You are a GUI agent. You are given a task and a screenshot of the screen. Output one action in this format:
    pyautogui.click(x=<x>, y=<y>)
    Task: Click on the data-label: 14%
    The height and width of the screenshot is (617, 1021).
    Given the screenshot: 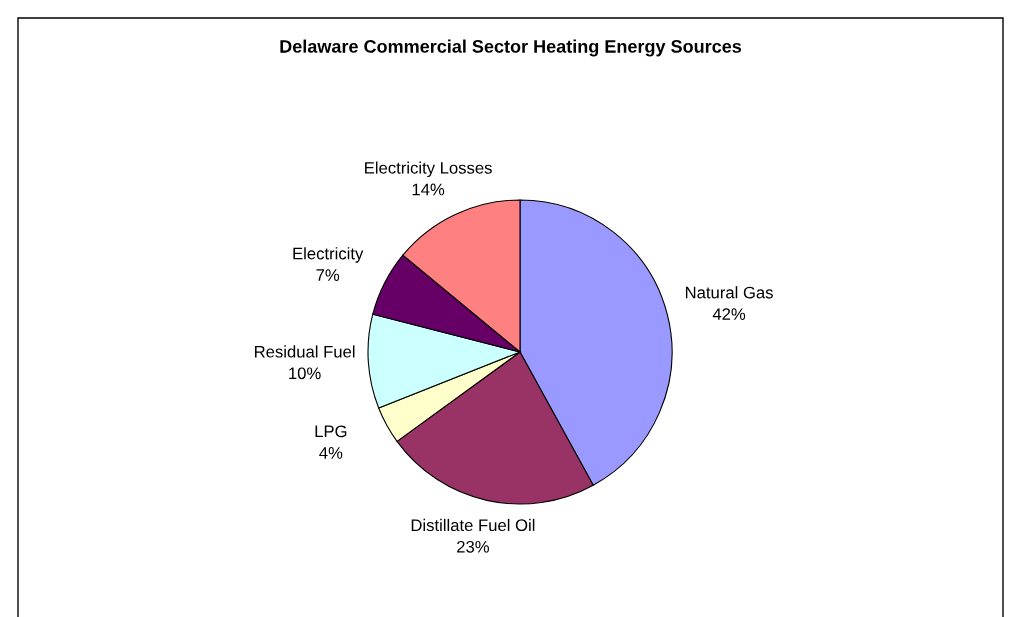 What is the action you would take?
    pyautogui.click(x=428, y=189)
    